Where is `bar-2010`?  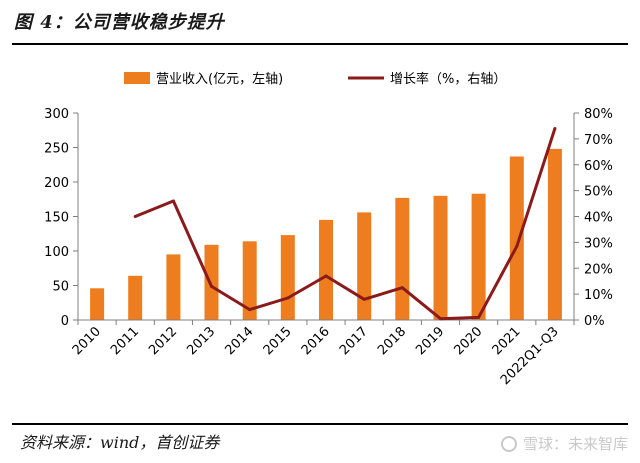
bar-2010 is located at coordinates (97, 304).